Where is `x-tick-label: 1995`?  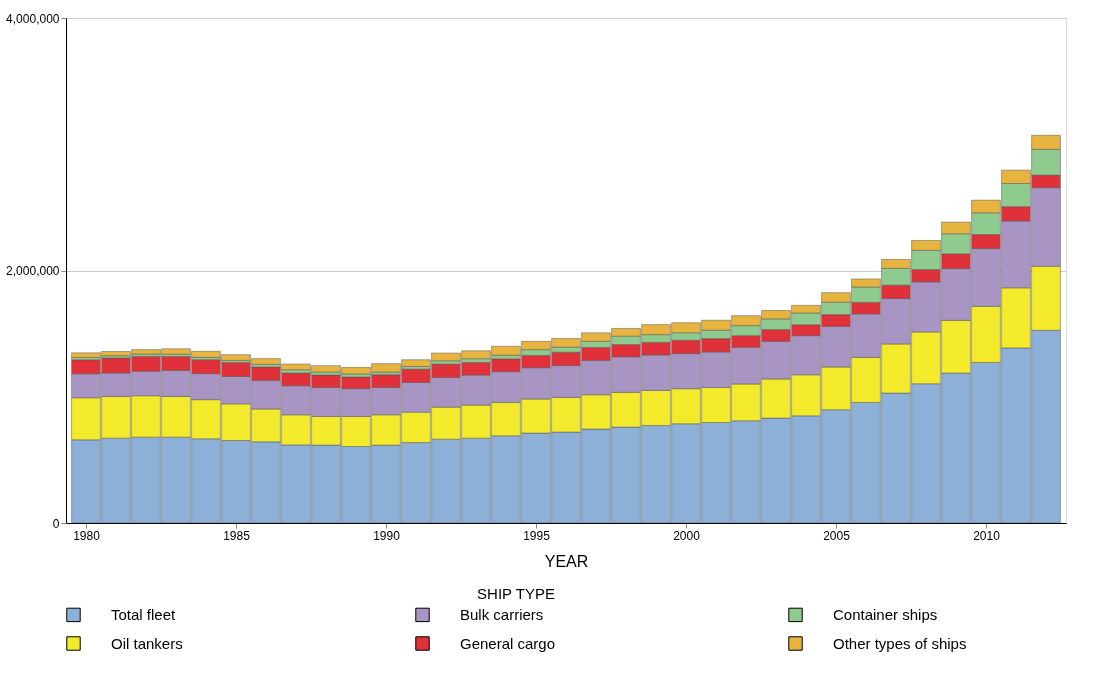
x-tick-label: 1995 is located at coordinates (537, 535).